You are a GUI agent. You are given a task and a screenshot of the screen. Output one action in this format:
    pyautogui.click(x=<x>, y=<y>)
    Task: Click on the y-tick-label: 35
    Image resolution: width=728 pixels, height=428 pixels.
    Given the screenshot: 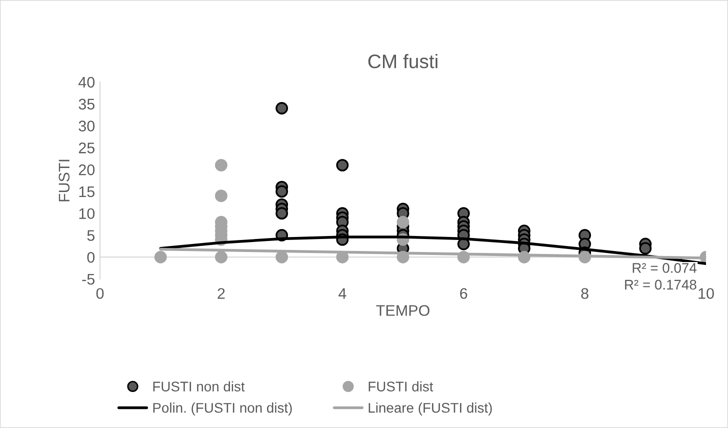 What is the action you would take?
    pyautogui.click(x=86, y=104)
    